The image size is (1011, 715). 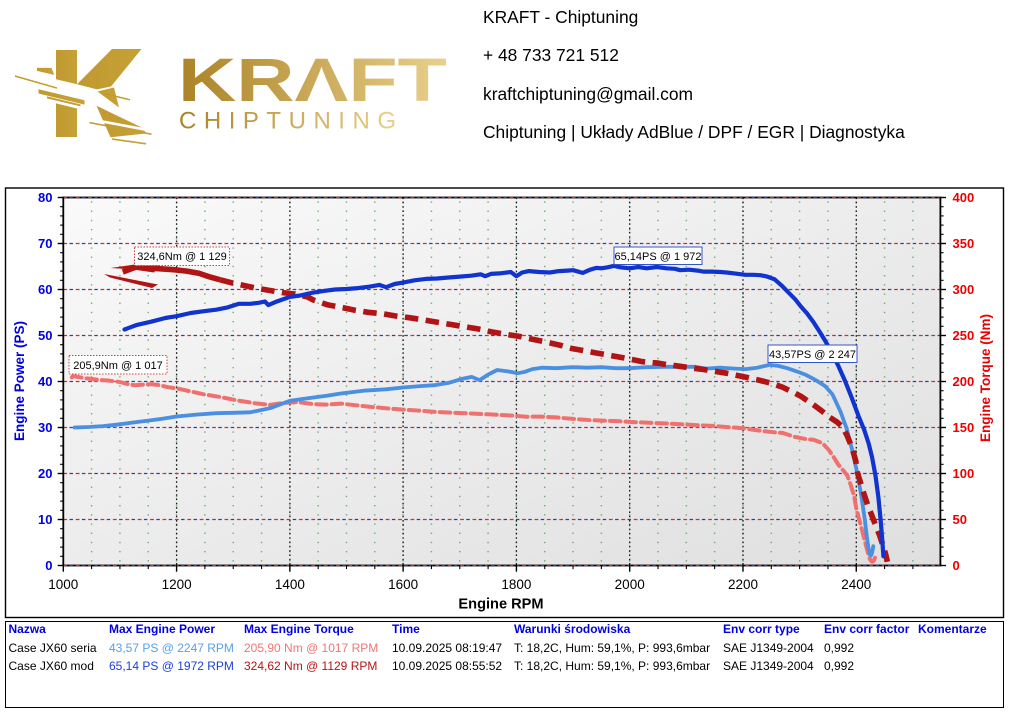 What do you see at coordinates (45, 289) in the screenshot?
I see `svg-text: 60` at bounding box center [45, 289].